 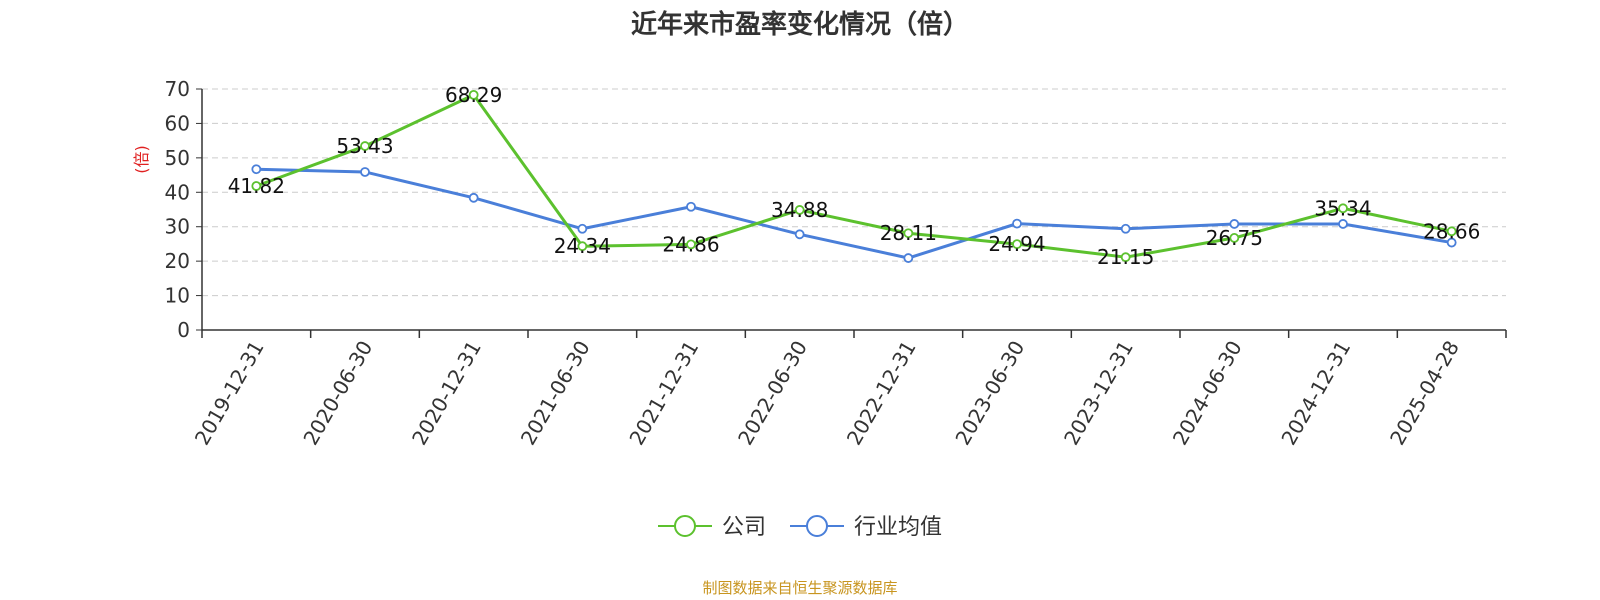 I want to click on data-label: 24.34, so click(x=582, y=246).